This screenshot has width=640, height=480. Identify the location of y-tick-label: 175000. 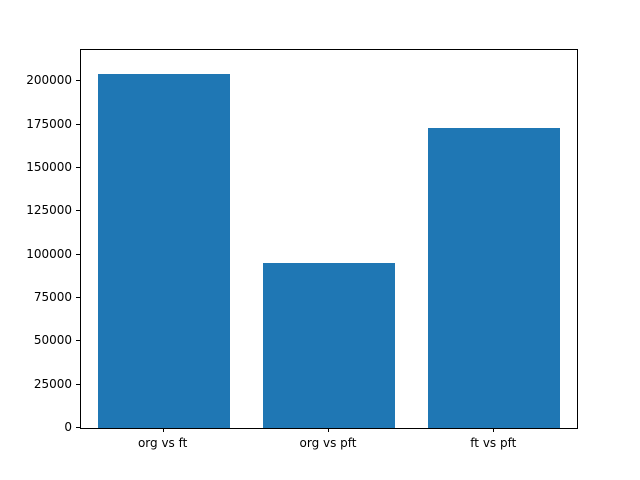
(49, 123).